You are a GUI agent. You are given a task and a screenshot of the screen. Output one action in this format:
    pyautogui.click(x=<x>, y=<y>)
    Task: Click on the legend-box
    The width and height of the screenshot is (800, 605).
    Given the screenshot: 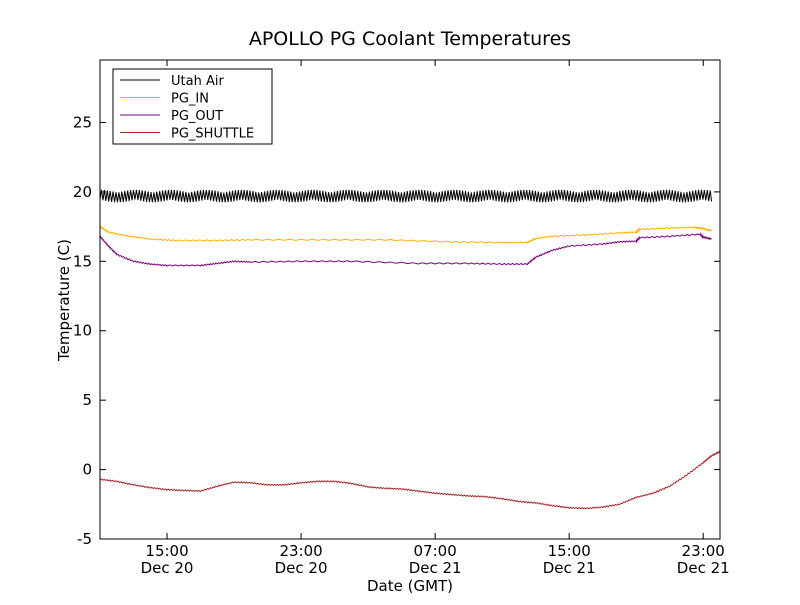 What is the action you would take?
    pyautogui.click(x=192, y=106)
    